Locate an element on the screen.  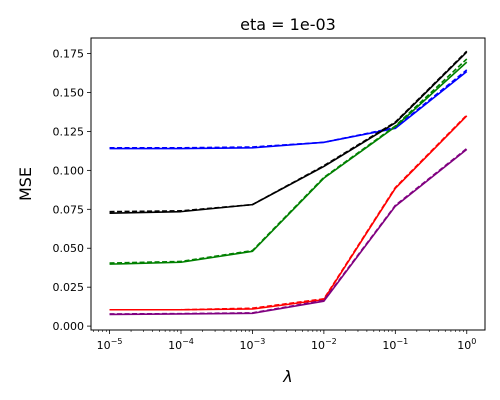
y-axis-label: MSE is located at coordinates (25, 184).